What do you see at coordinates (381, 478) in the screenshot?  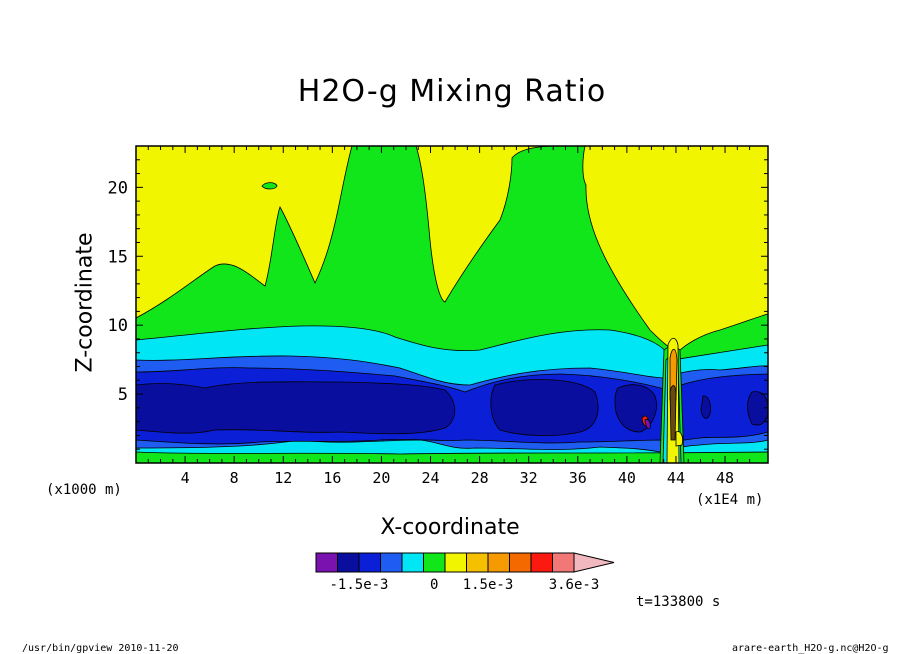 I see `x-tick-label: 20` at bounding box center [381, 478].